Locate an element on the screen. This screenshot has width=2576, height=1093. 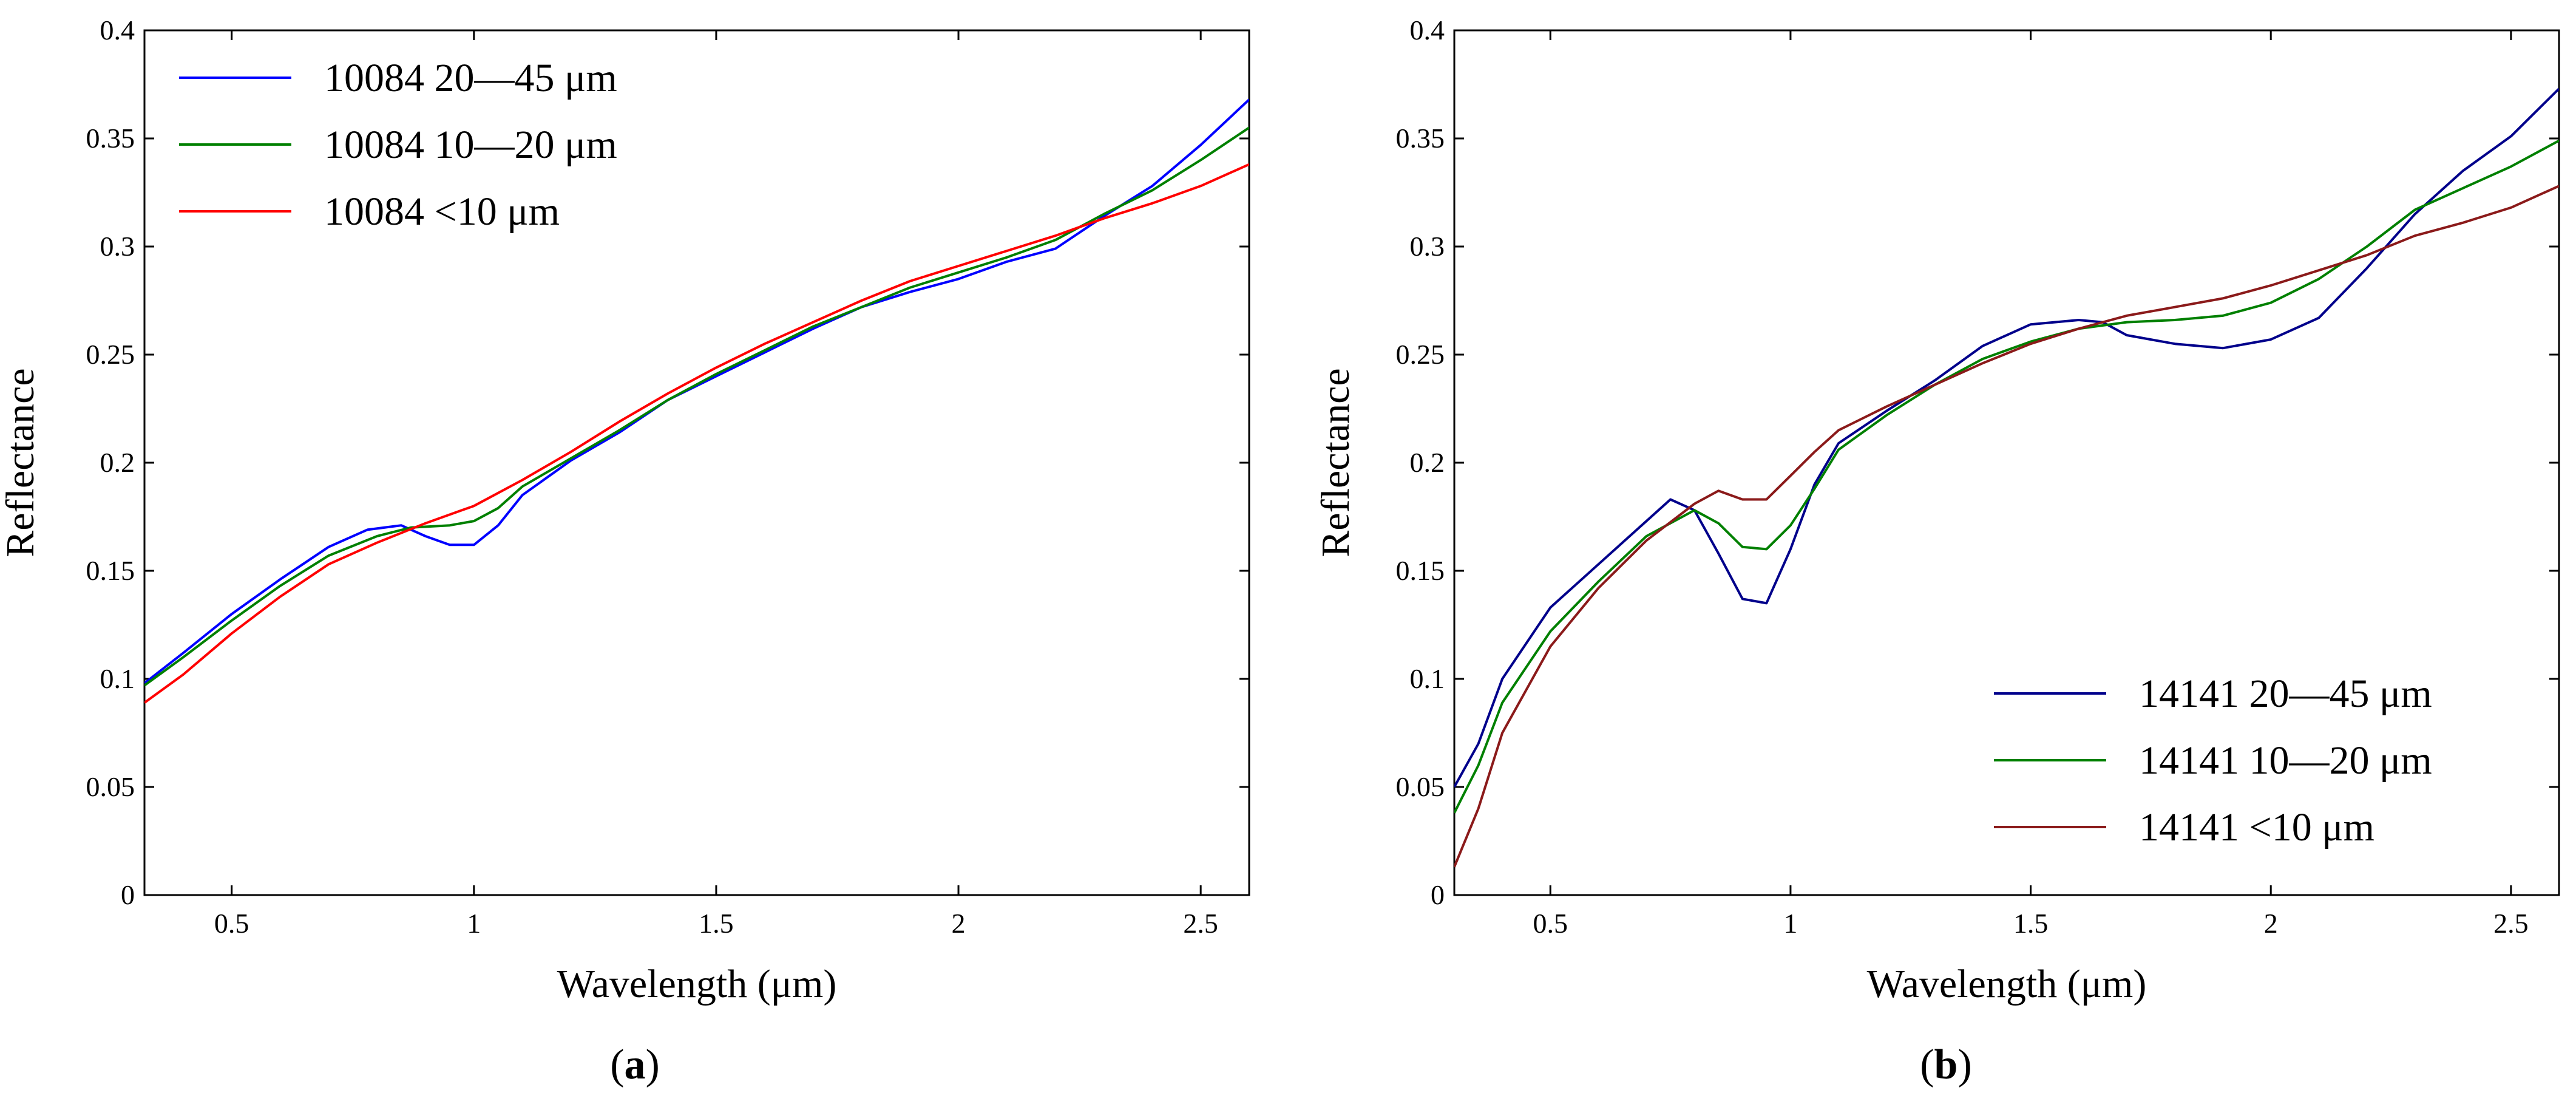
panel-caption: (b) is located at coordinates (1946, 1064).